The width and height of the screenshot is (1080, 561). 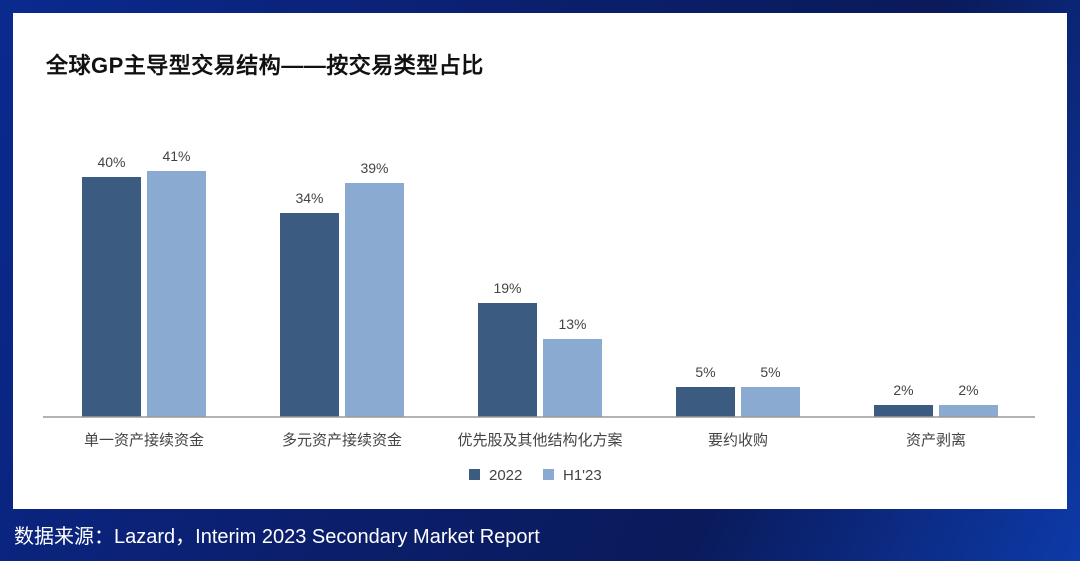 What do you see at coordinates (309, 198) in the screenshot?
I see `data-label-1-0: 34%` at bounding box center [309, 198].